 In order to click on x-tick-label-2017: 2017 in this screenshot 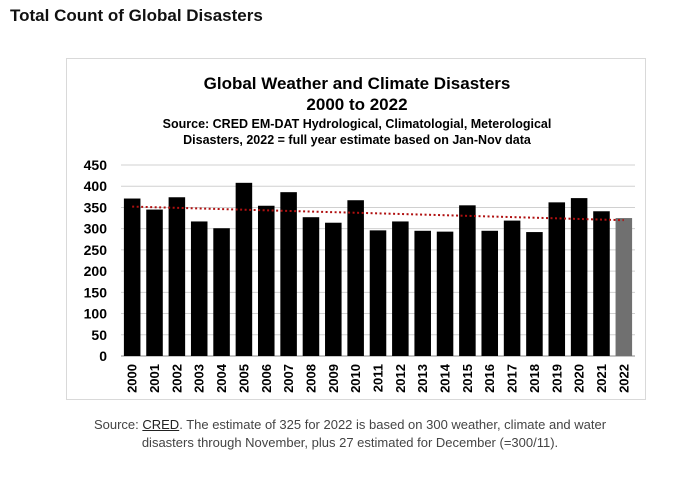, I will do `click(512, 378)`.